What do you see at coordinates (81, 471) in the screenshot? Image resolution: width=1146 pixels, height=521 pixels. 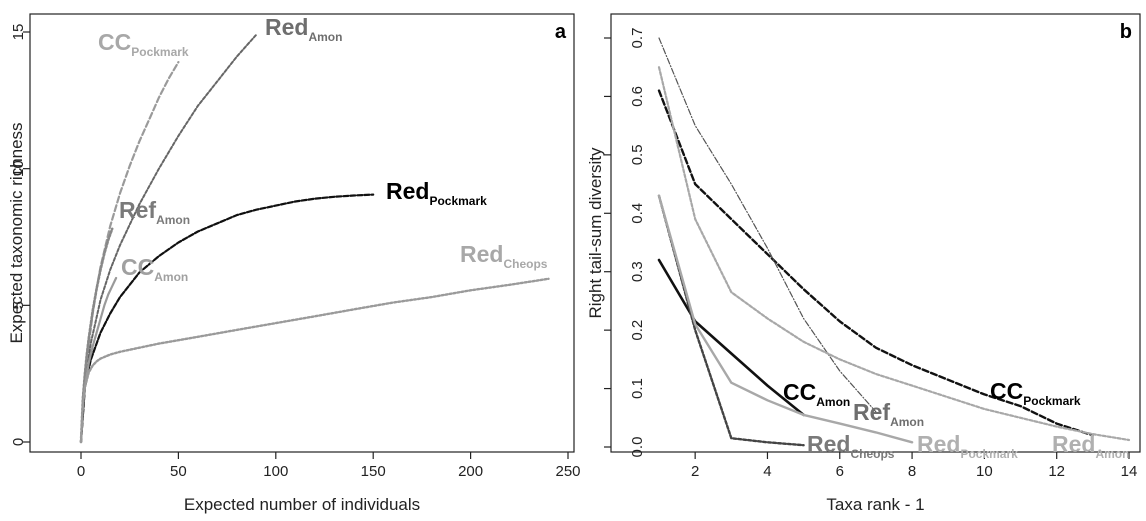 I see `x-tick-label: 0` at bounding box center [81, 471].